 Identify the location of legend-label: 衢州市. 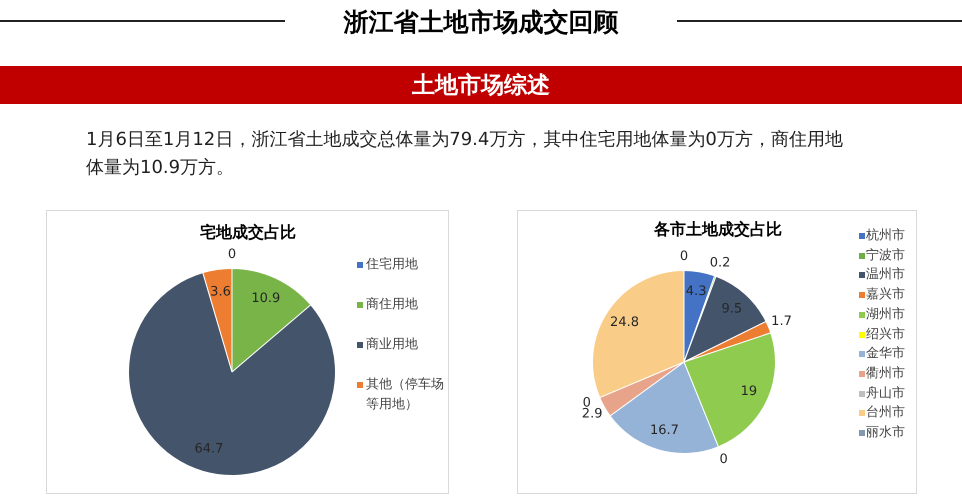
(886, 373).